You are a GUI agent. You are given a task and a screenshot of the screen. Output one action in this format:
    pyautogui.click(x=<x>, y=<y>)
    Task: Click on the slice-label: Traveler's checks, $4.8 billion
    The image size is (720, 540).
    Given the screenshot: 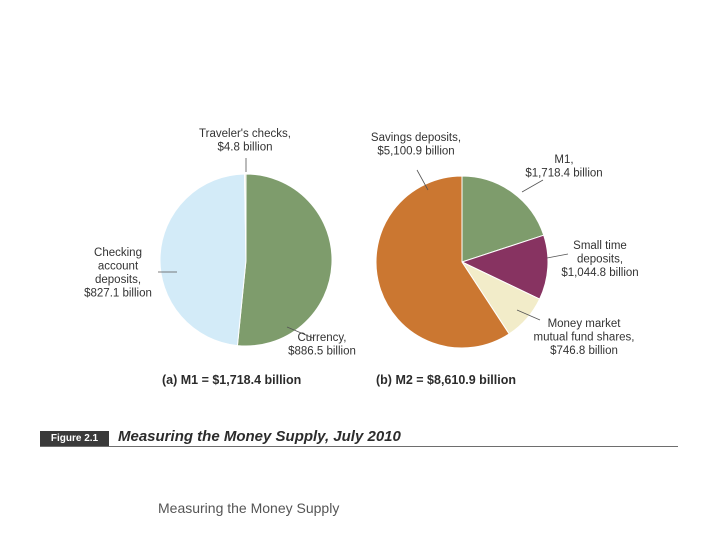 What is the action you would take?
    pyautogui.click(x=245, y=141)
    